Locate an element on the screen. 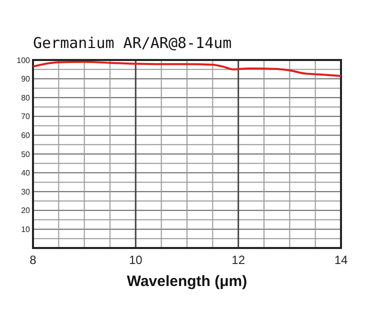 Image resolution: width=371 pixels, height=320 pixels. y-tick-label: 100 is located at coordinates (23, 60).